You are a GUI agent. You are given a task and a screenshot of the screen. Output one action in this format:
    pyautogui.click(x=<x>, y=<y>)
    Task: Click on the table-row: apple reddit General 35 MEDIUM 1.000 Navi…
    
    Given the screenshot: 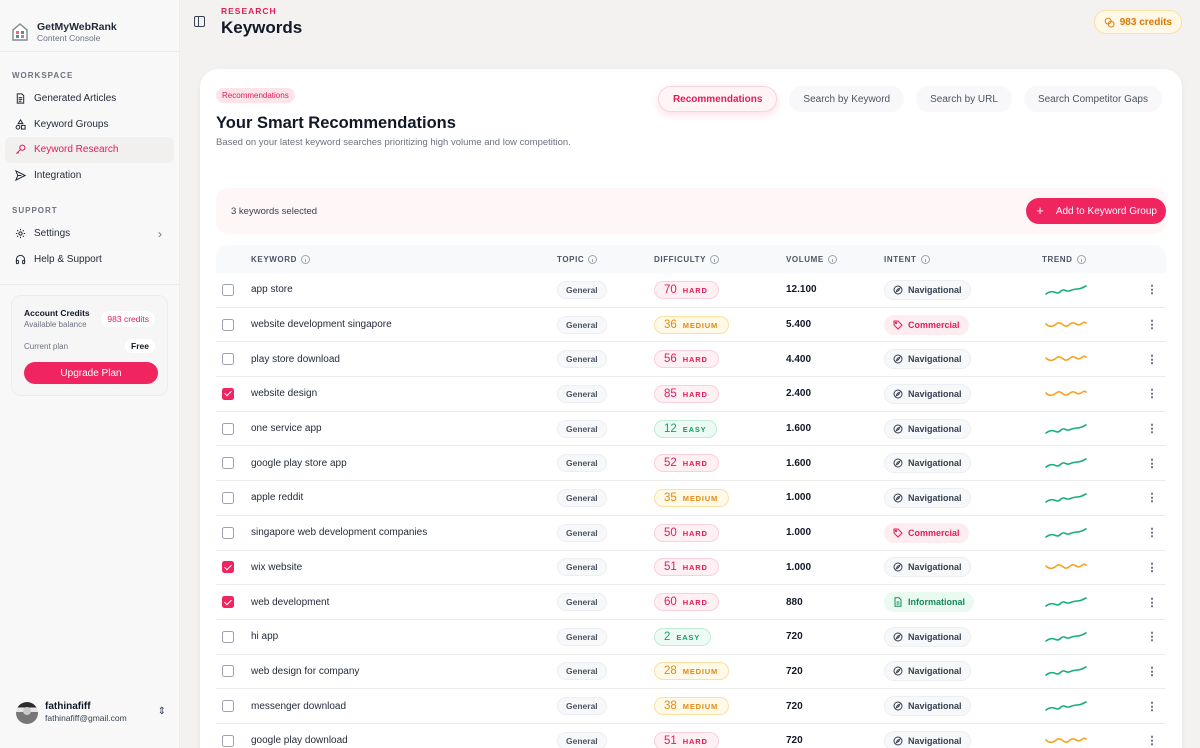 What is the action you would take?
    pyautogui.click(x=691, y=498)
    